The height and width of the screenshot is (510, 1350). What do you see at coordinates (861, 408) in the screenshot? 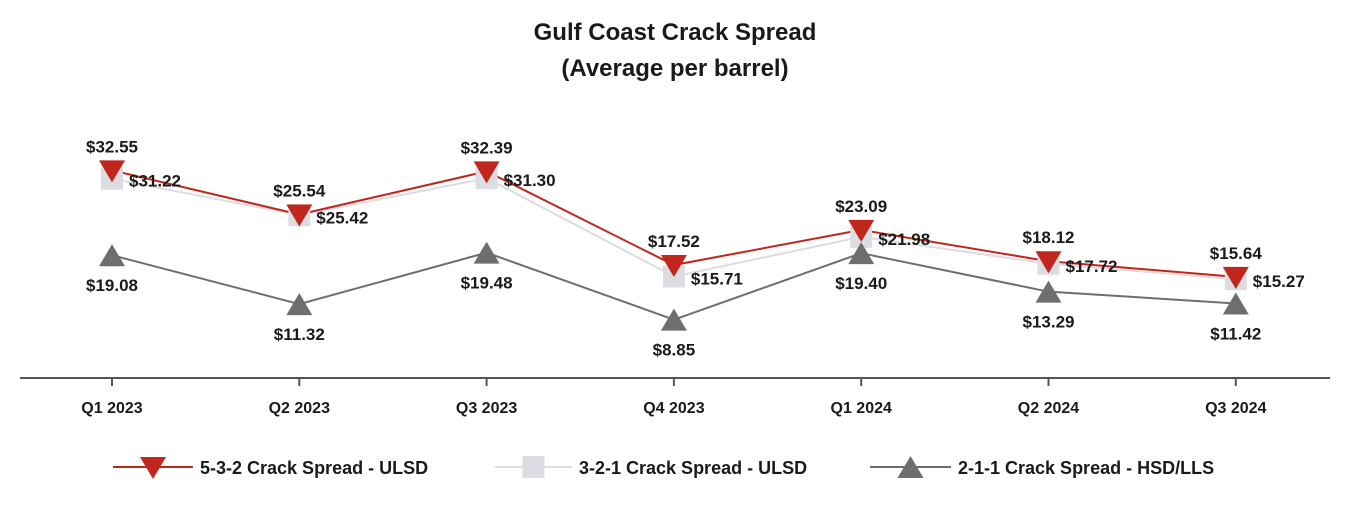
I see `x-tick-label: Q1 2024` at bounding box center [861, 408].